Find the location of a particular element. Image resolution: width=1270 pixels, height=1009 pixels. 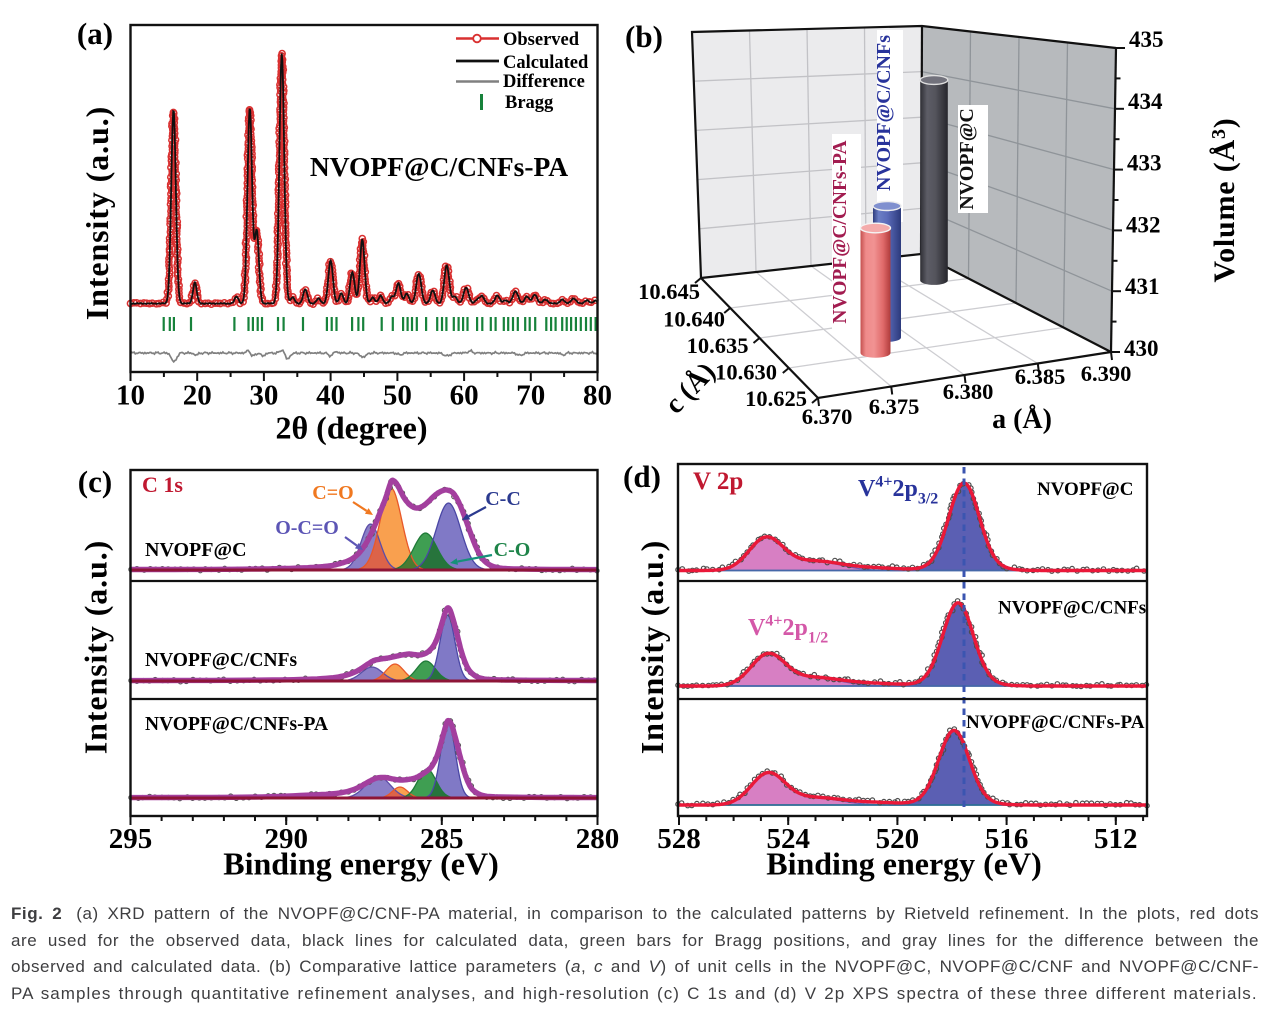

svg-text: 432 is located at coordinates (1143, 224).